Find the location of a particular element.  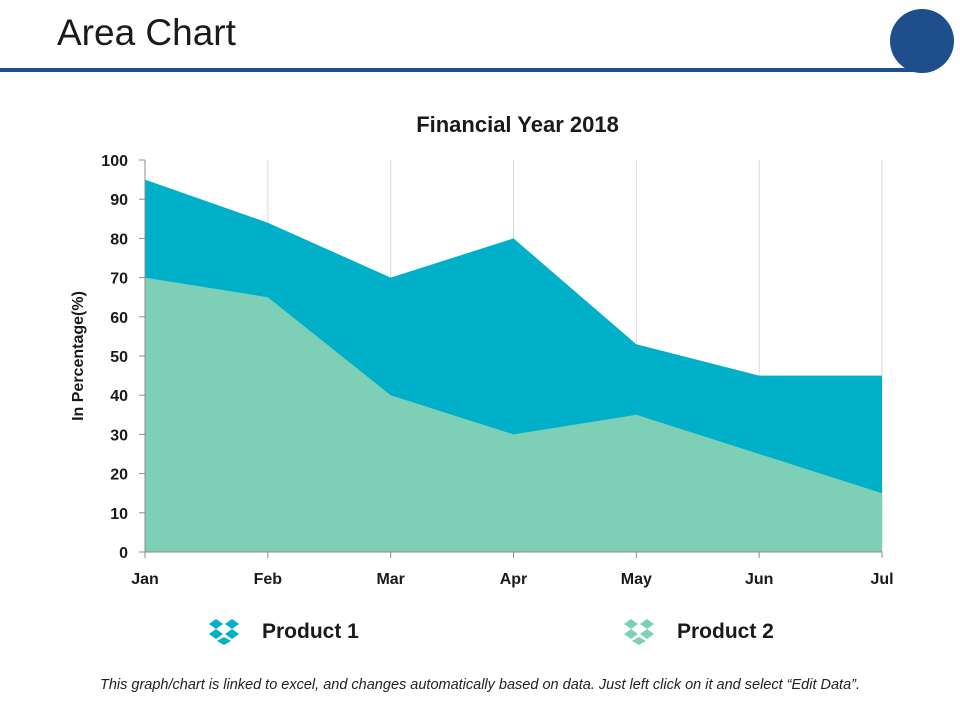

y-tick-label: 60 is located at coordinates (119, 318).